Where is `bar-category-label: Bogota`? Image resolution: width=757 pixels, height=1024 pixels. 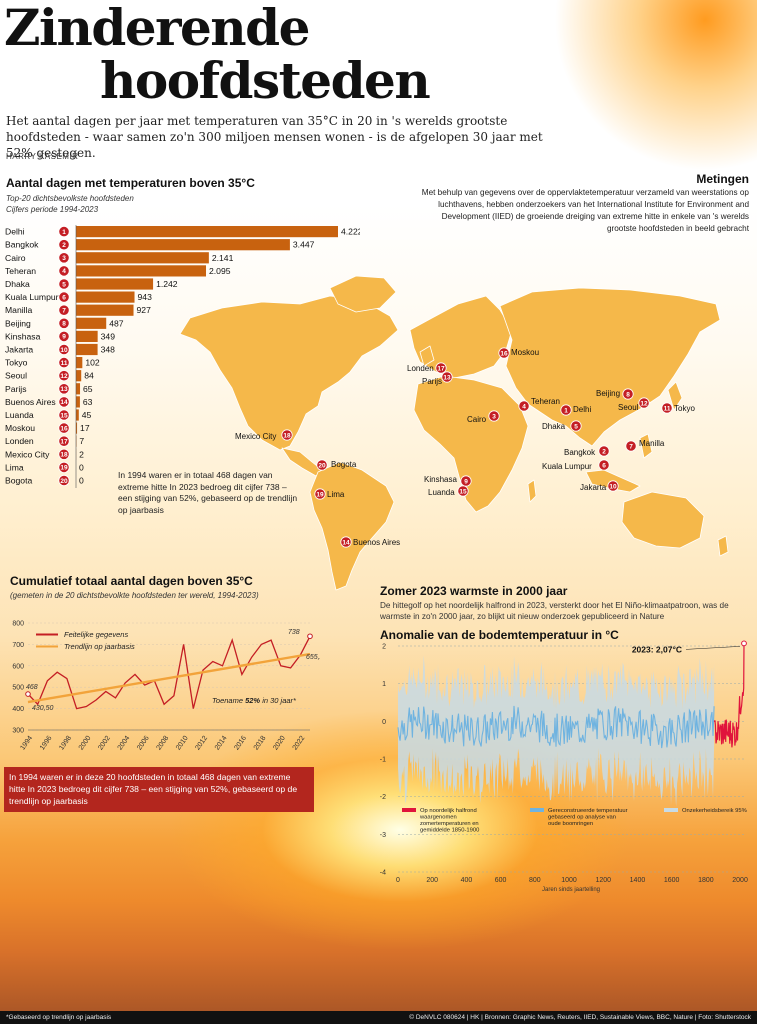 bar-category-label: Bogota is located at coordinates (18, 481).